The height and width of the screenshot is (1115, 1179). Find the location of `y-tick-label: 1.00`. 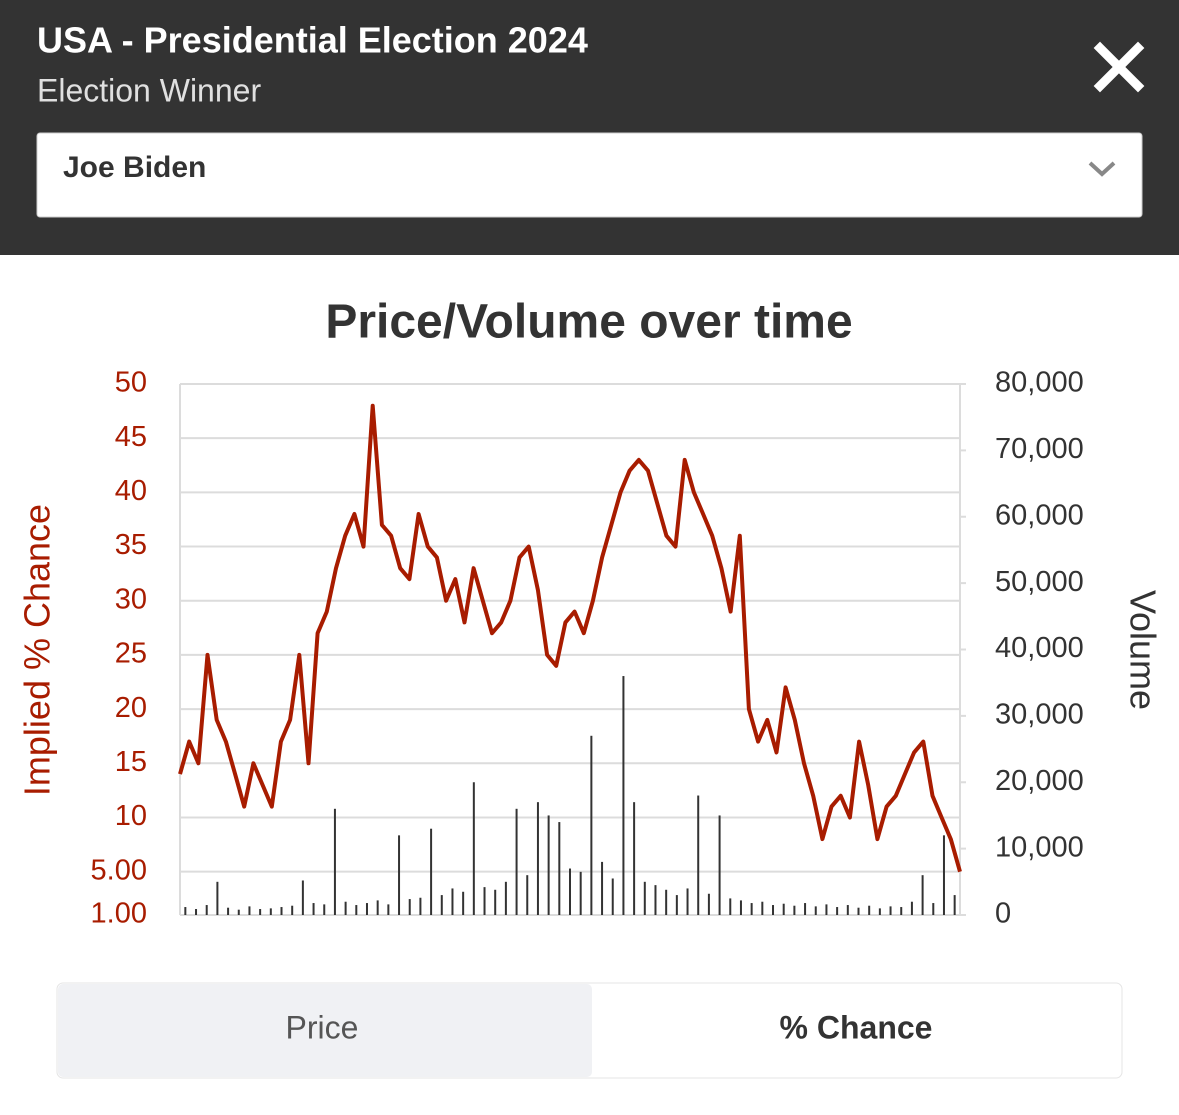

y-tick-label: 1.00 is located at coordinates (119, 914).